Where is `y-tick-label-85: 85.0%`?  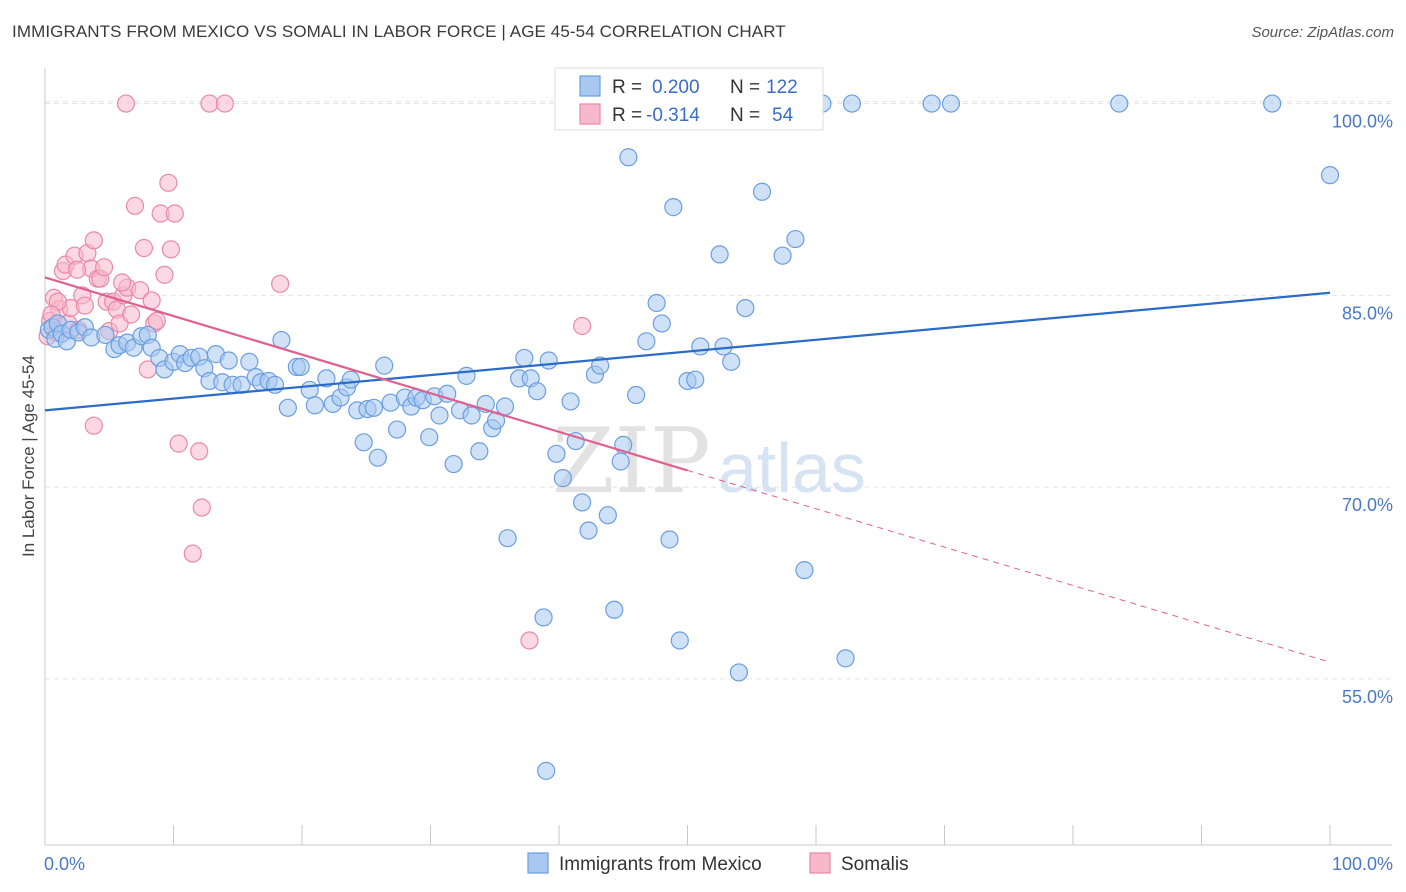 y-tick-label-85: 85.0% is located at coordinates (1367, 313).